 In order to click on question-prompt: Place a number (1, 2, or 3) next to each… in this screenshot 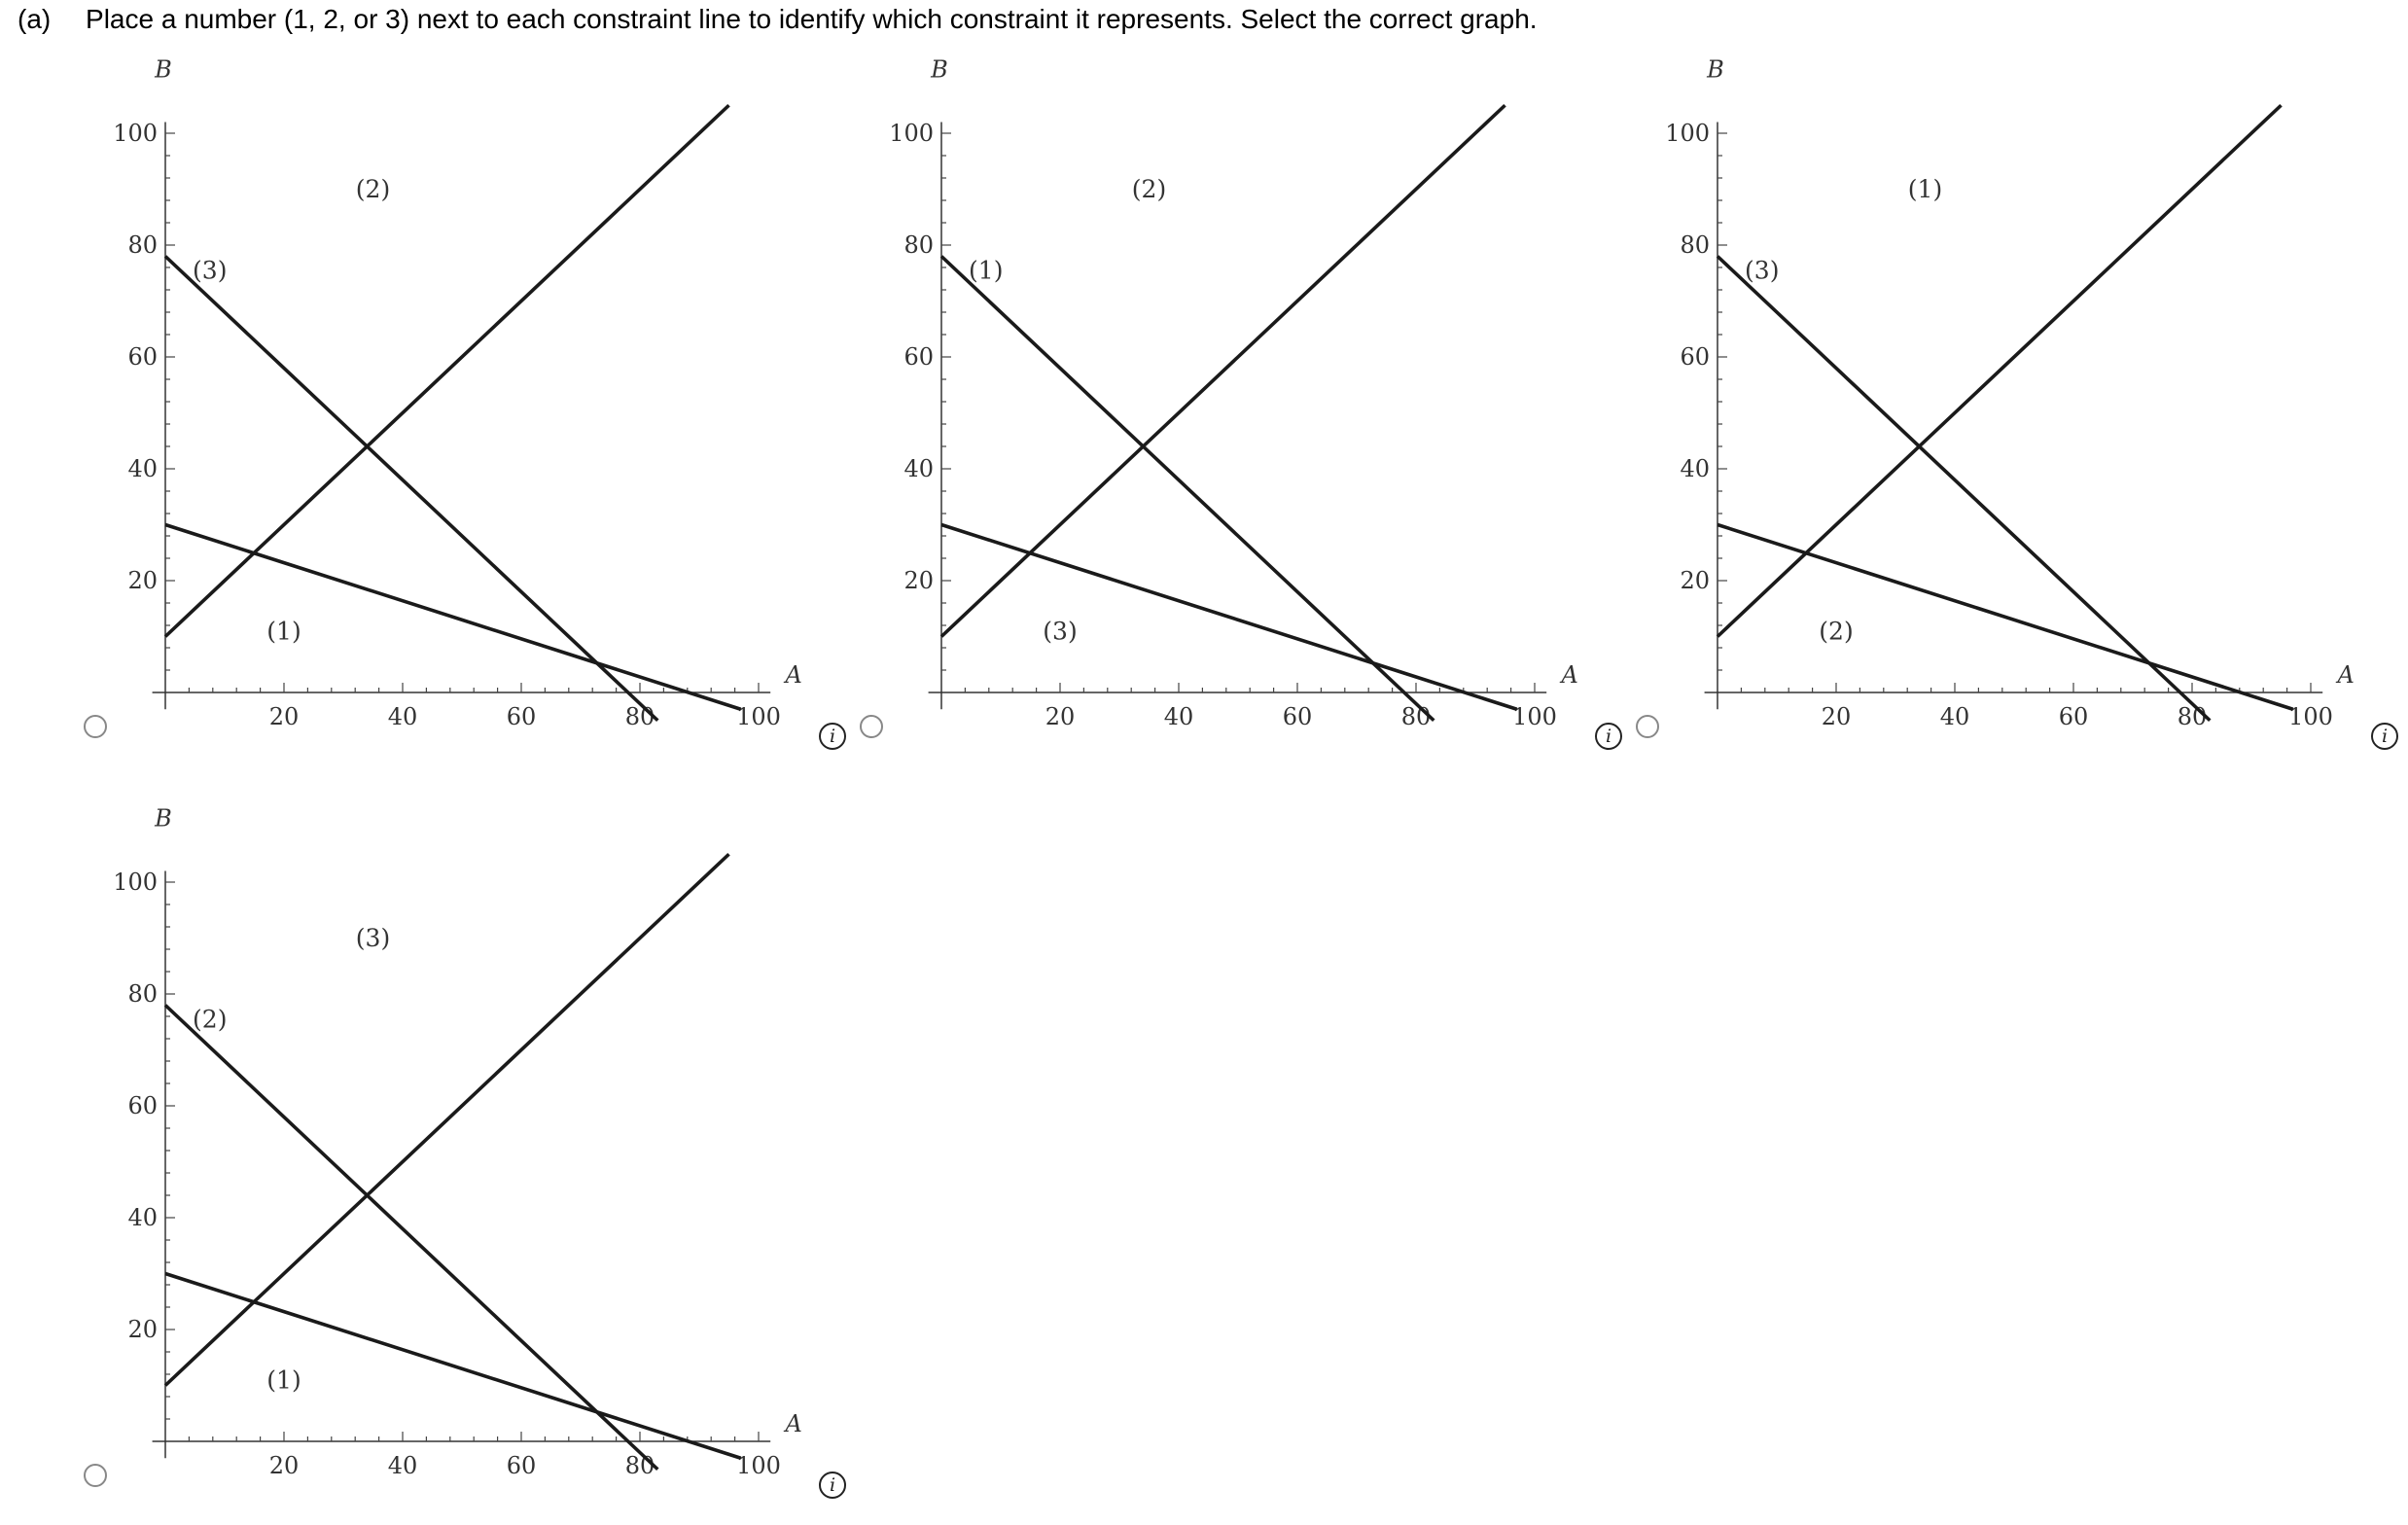, I will do `click(812, 19)`.